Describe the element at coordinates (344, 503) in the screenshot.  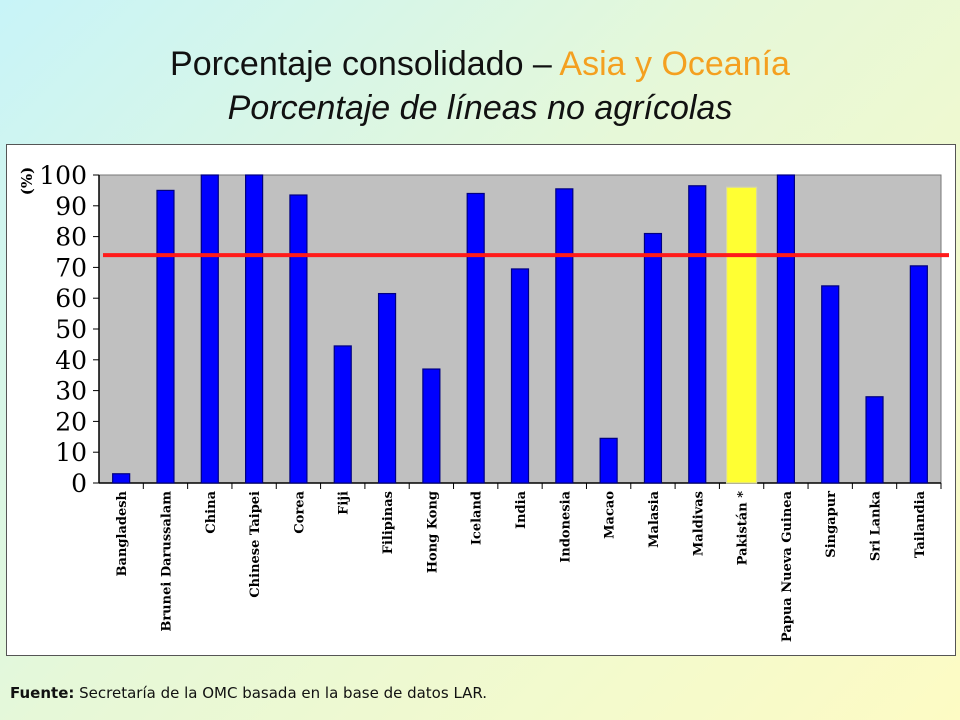
I see `x-tick-label: Fiji` at that location.